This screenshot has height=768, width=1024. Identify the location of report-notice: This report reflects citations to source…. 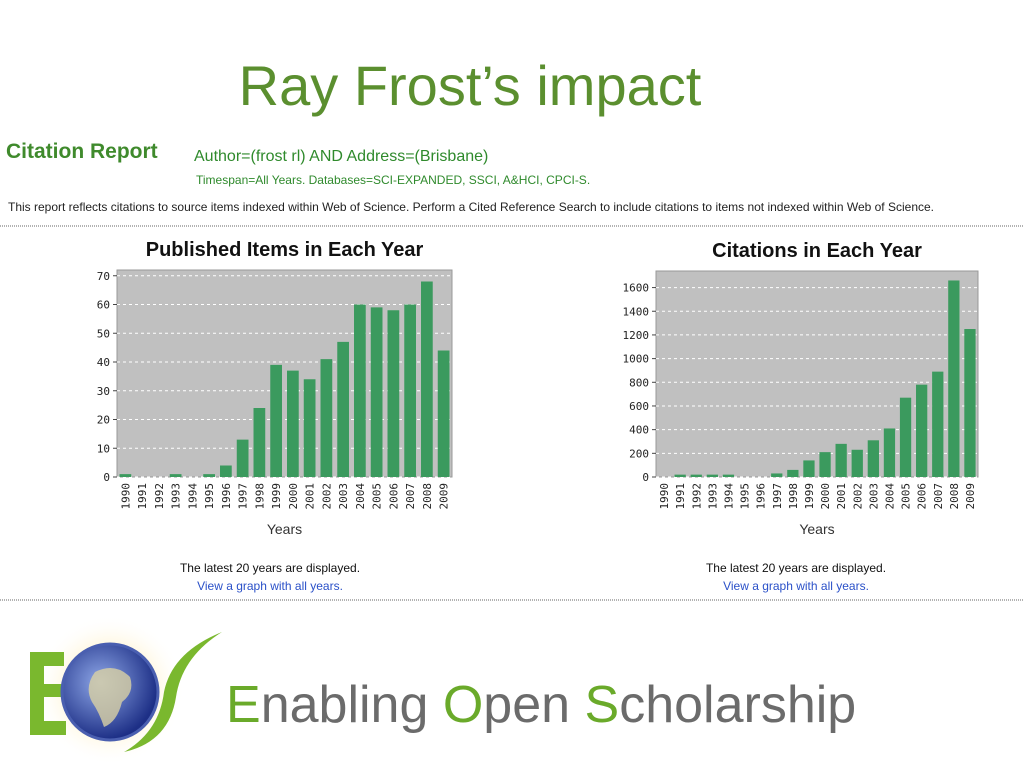
(471, 207).